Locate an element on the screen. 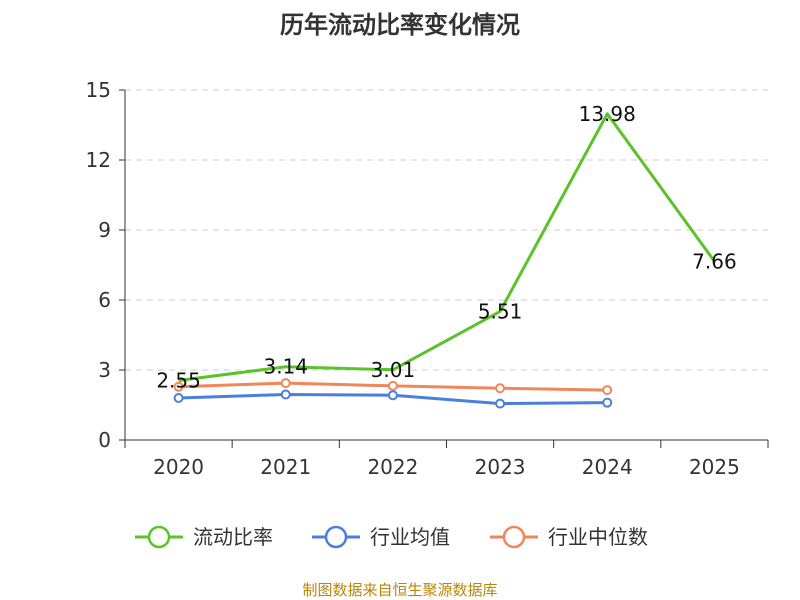 The width and height of the screenshot is (800, 600). legend-label: 行业中位数 is located at coordinates (598, 537).